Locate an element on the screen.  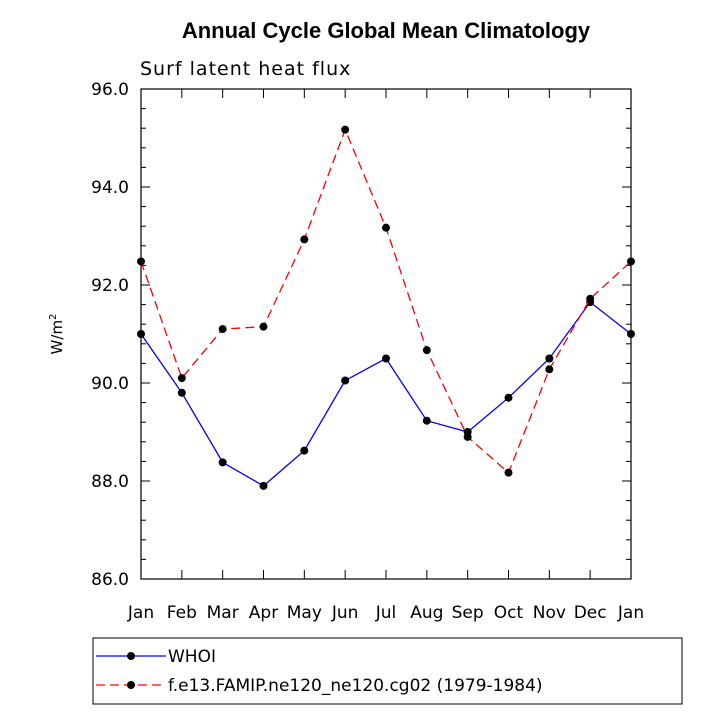
x-tick-label: Jun is located at coordinates (345, 613).